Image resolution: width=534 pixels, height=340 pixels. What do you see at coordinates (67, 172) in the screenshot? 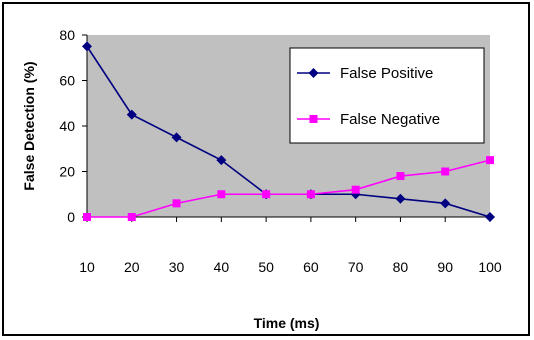
I see `y-tick-label: 20` at bounding box center [67, 172].